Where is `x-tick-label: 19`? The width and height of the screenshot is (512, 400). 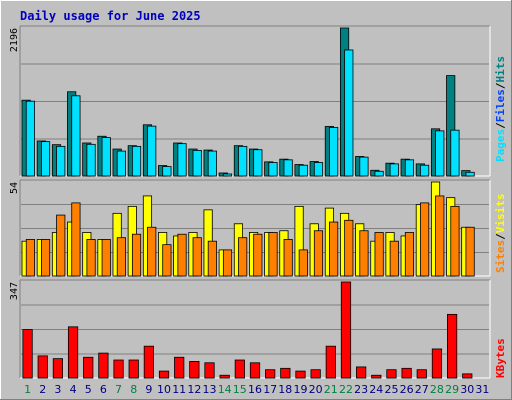
x-tick-label: 19 is located at coordinates (301, 389).